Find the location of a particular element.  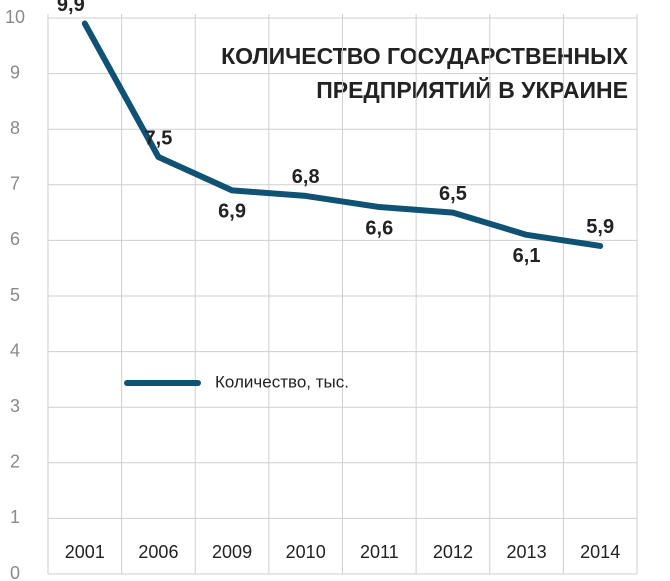

legend-label: Количество, тыс. is located at coordinates (282, 381).